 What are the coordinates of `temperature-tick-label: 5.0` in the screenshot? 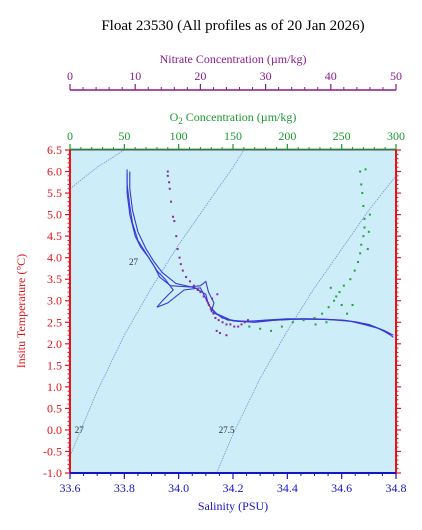 It's located at (54, 215).